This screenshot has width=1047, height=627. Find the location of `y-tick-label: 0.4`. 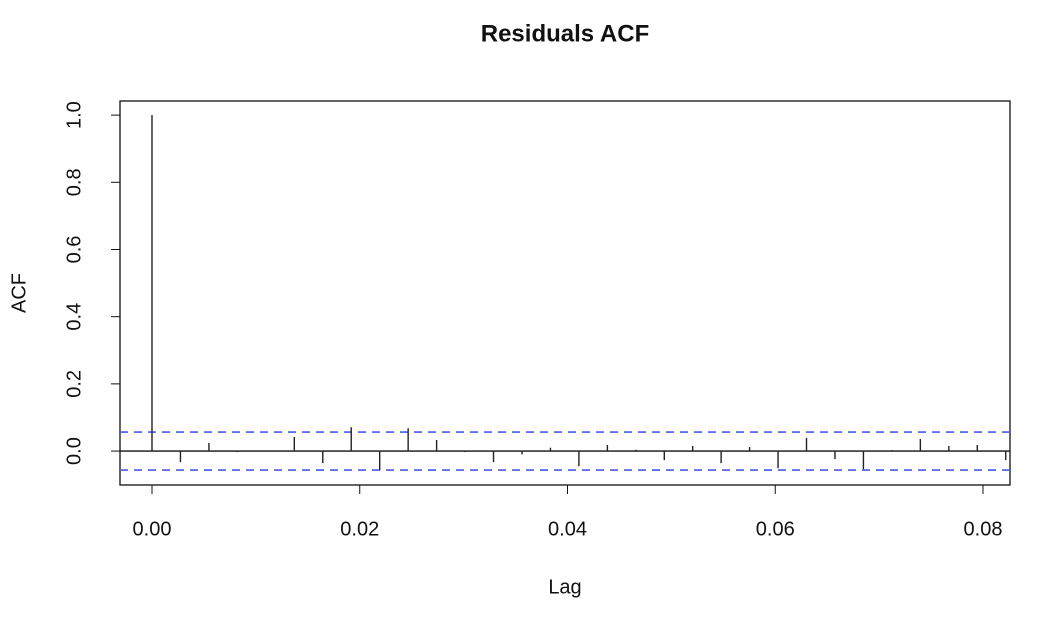

y-tick-label: 0.4 is located at coordinates (74, 317).